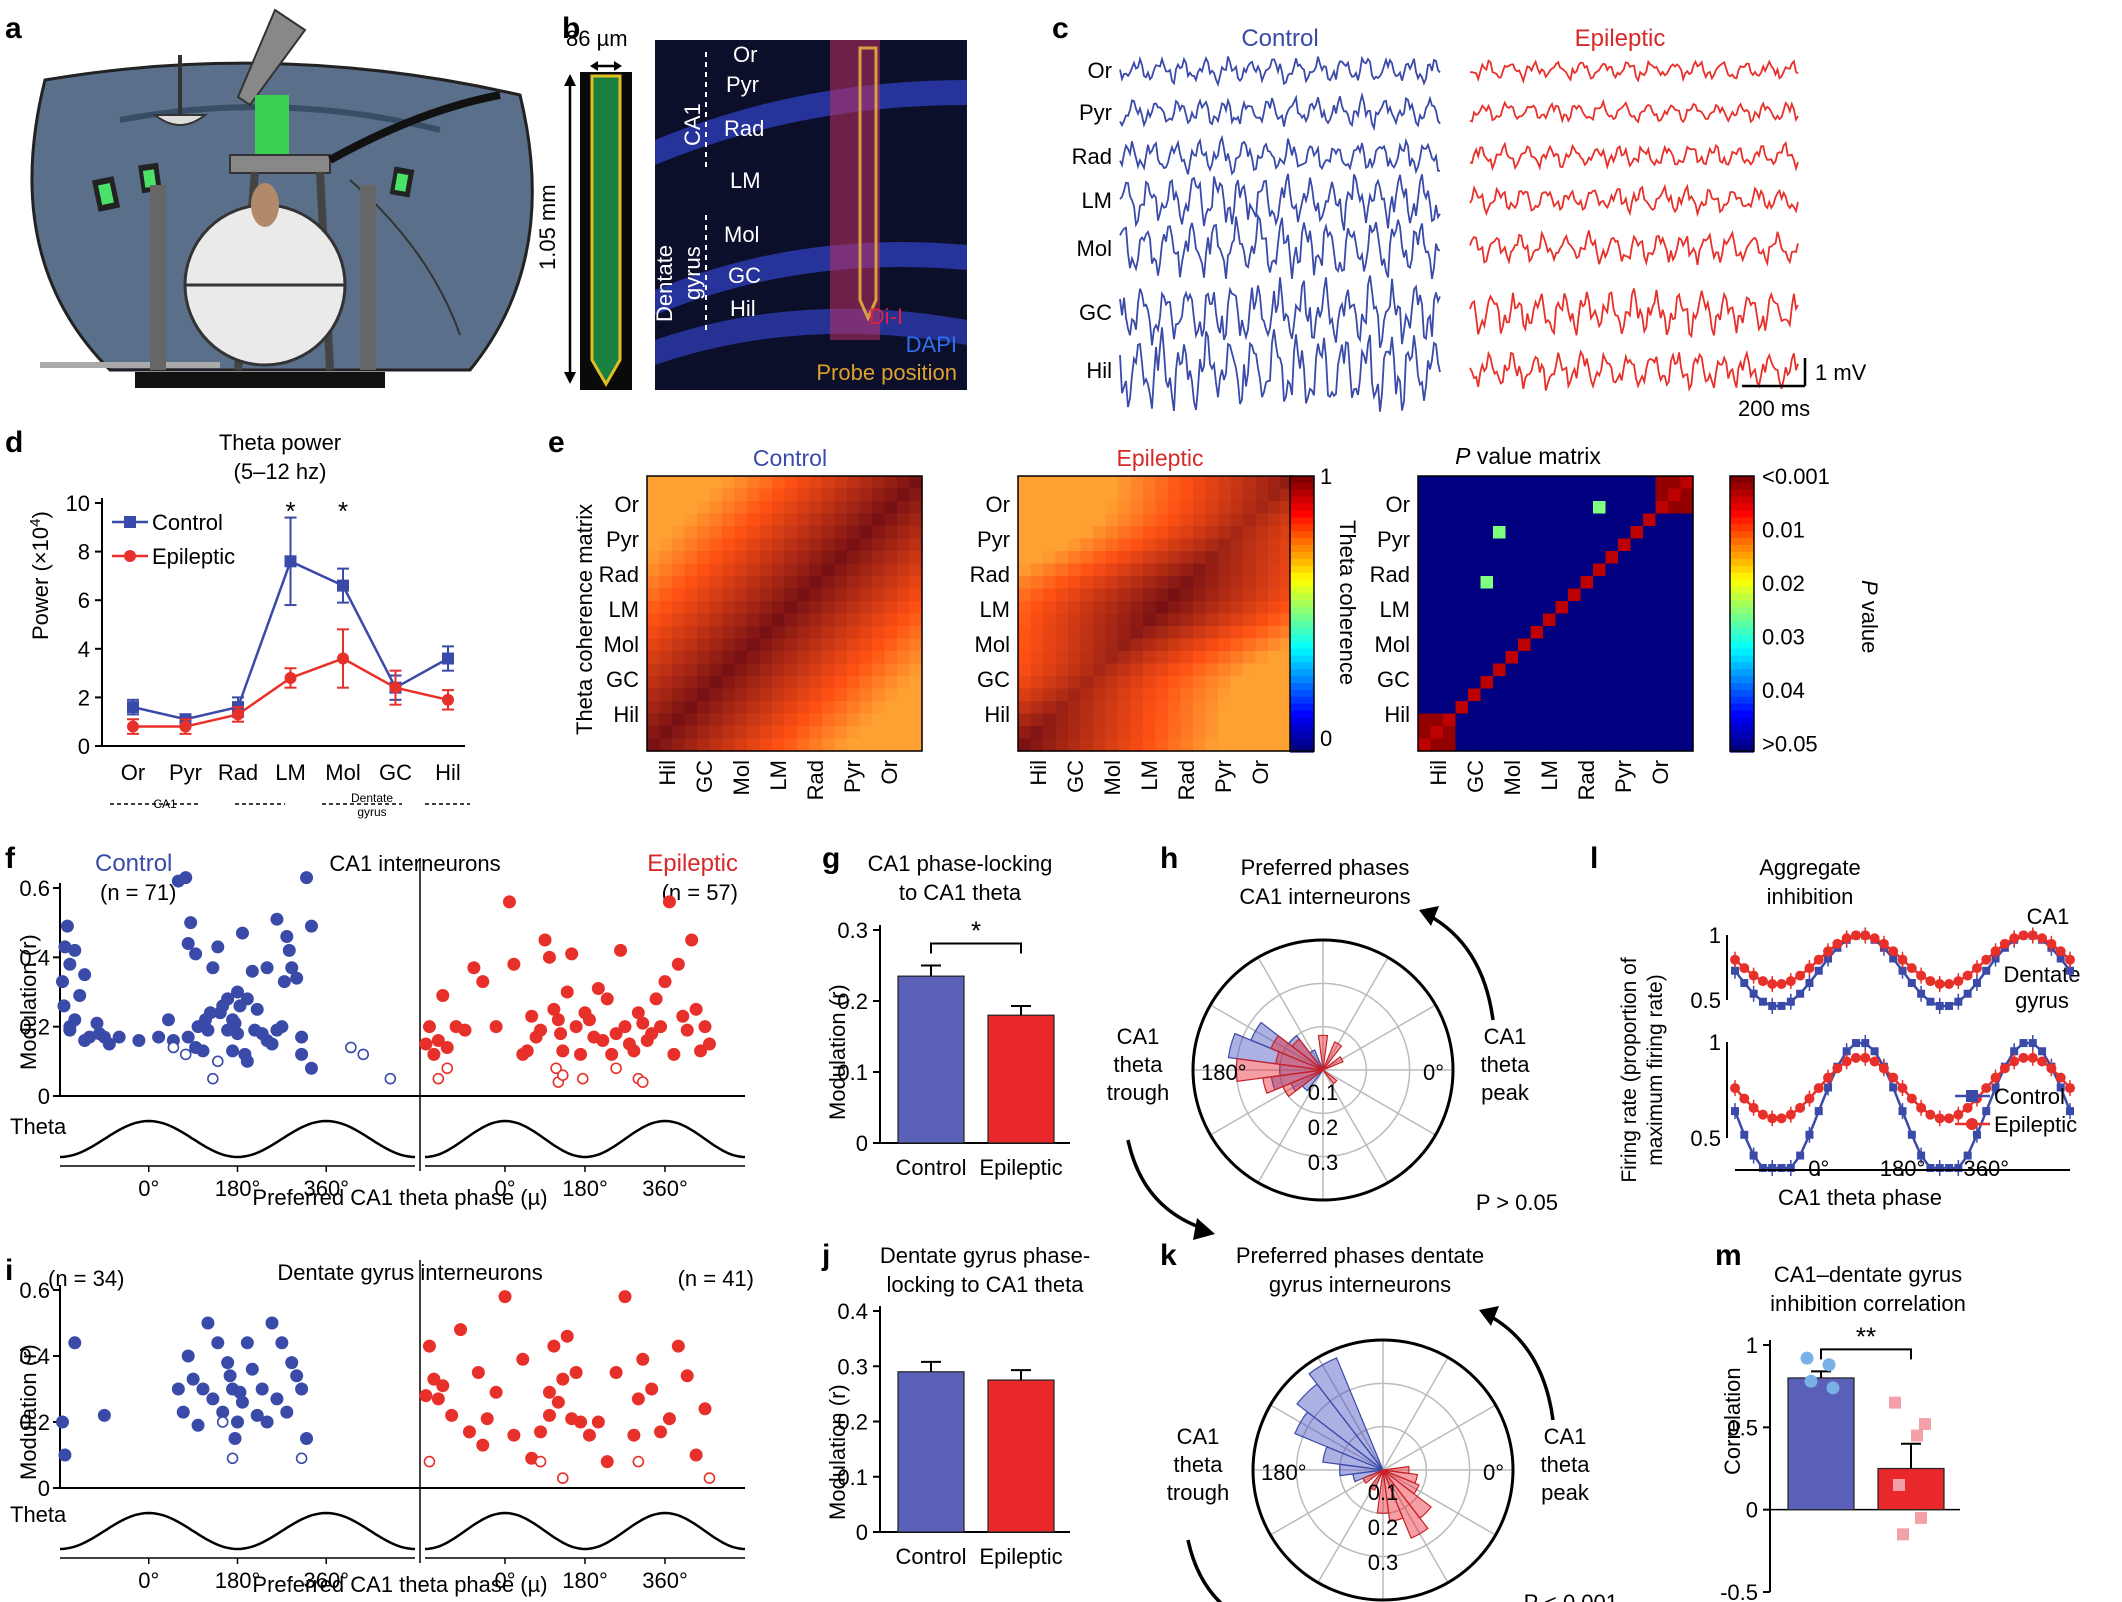 This screenshot has height=1602, width=2122. I want to click on data-point-open, so click(540, 1461).